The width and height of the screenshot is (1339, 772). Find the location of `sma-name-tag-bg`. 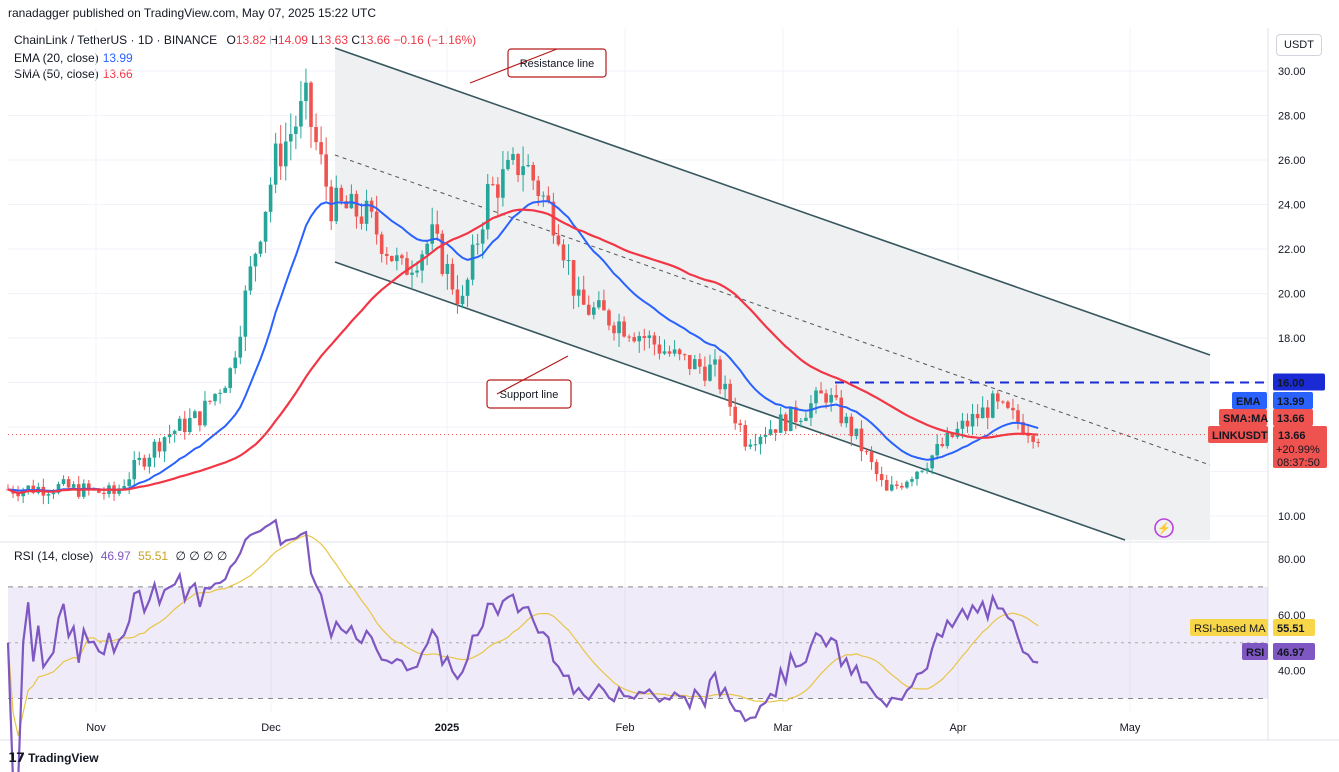

sma-name-tag-bg is located at coordinates (1243, 417).